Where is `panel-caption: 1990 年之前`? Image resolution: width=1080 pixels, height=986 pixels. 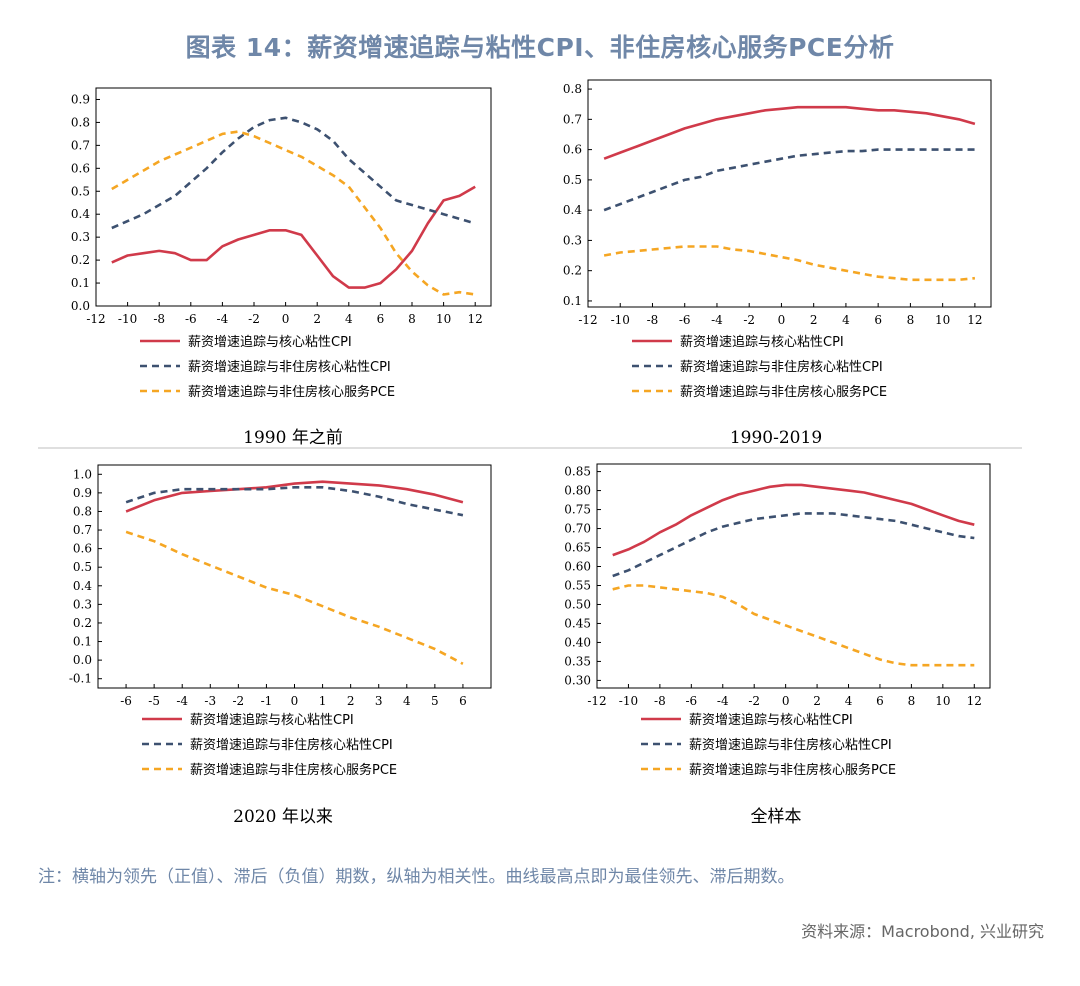 panel-caption: 1990 年之前 is located at coordinates (293, 438).